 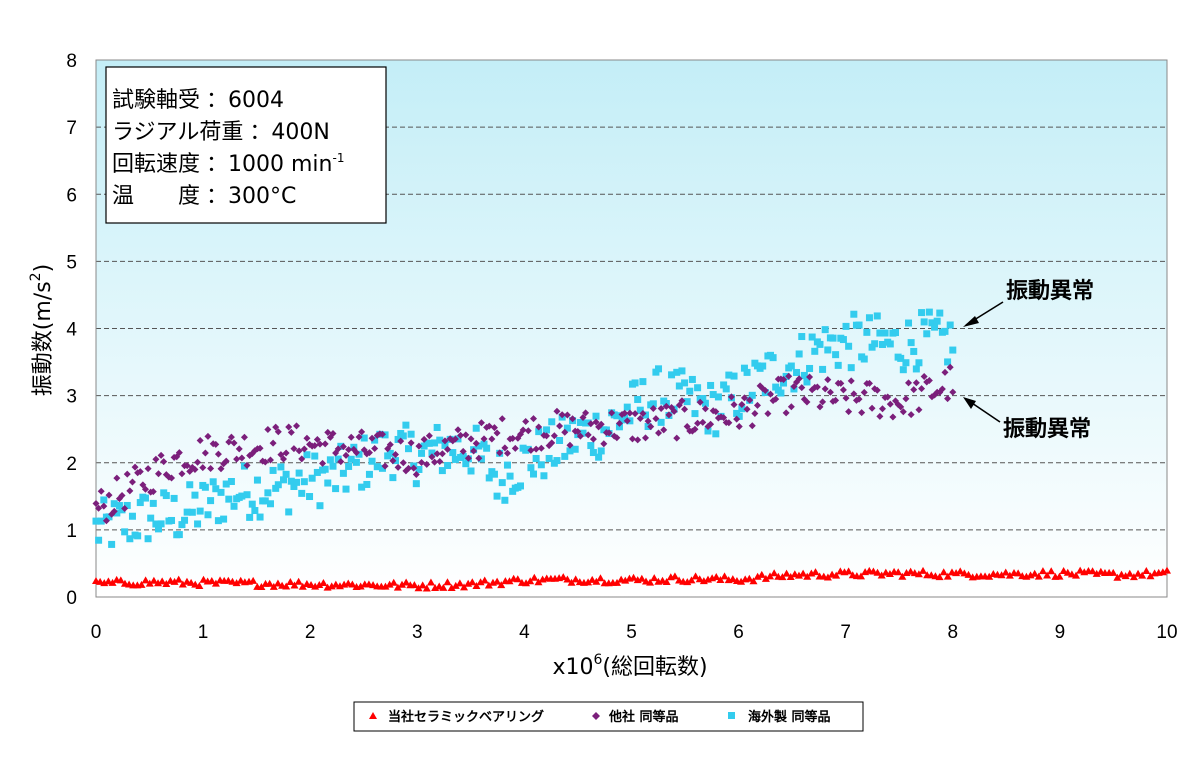 I want to click on x-tick-labels: 0 1 2 3 4 5 6 7 8 9 10, so click(x=634, y=632).